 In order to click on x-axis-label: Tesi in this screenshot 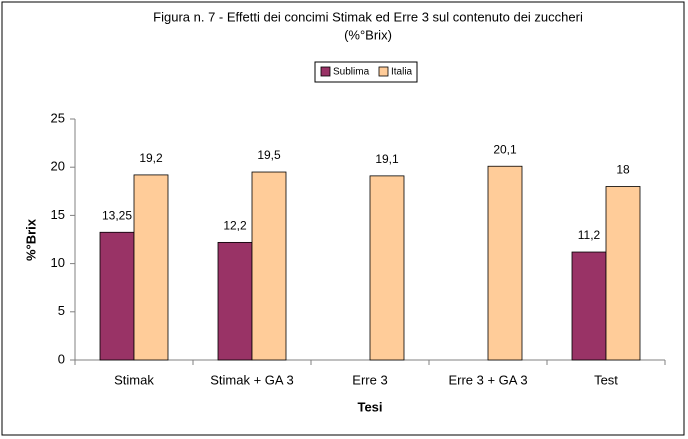, I will do `click(369, 406)`.